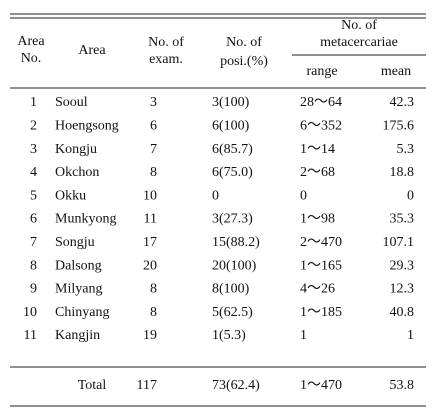 This screenshot has width=436, height=420. Describe the element at coordinates (321, 242) in the screenshot. I see `cell: 2～470` at that location.